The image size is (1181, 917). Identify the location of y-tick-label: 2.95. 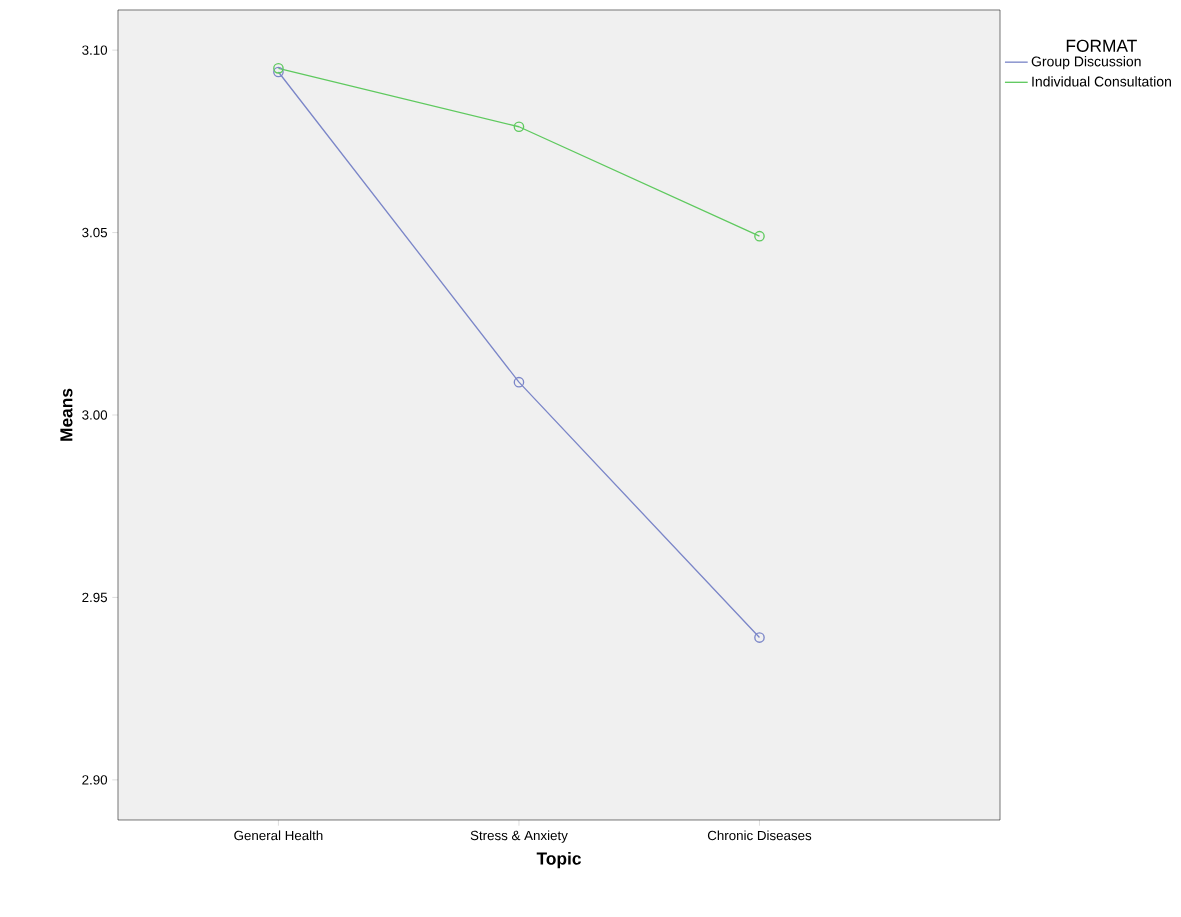
(95, 597).